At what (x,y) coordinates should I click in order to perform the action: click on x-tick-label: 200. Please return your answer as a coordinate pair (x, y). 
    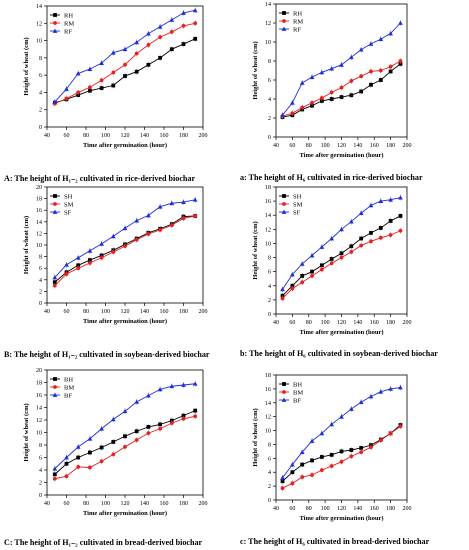
    Looking at the image, I should click on (203, 136).